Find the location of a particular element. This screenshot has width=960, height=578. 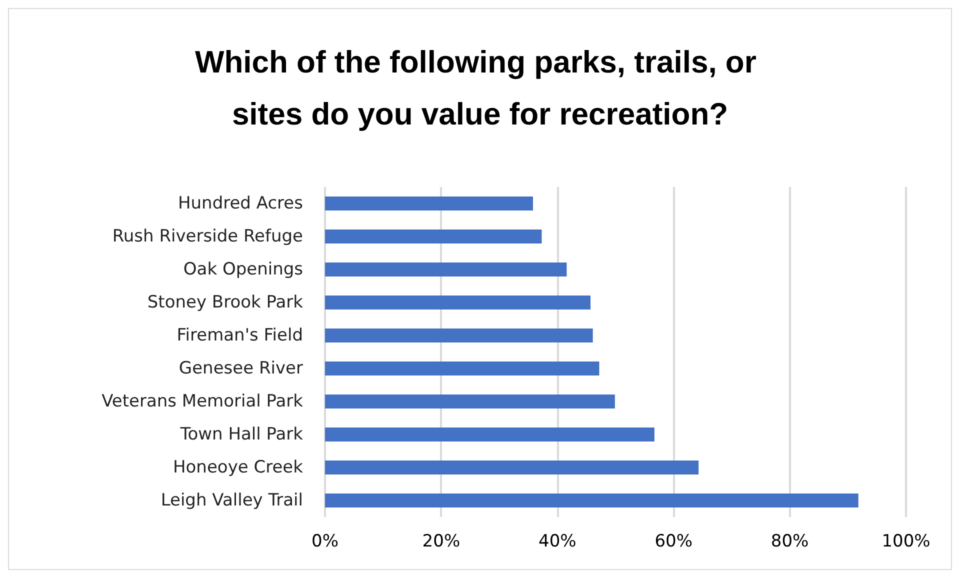

y-tick-label: Hundred Acres is located at coordinates (241, 204).